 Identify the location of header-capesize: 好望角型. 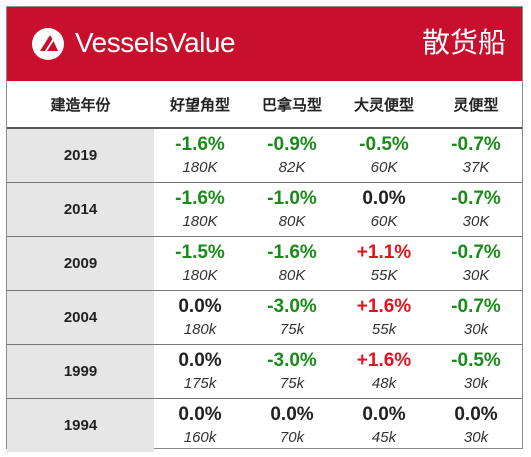
(200, 105).